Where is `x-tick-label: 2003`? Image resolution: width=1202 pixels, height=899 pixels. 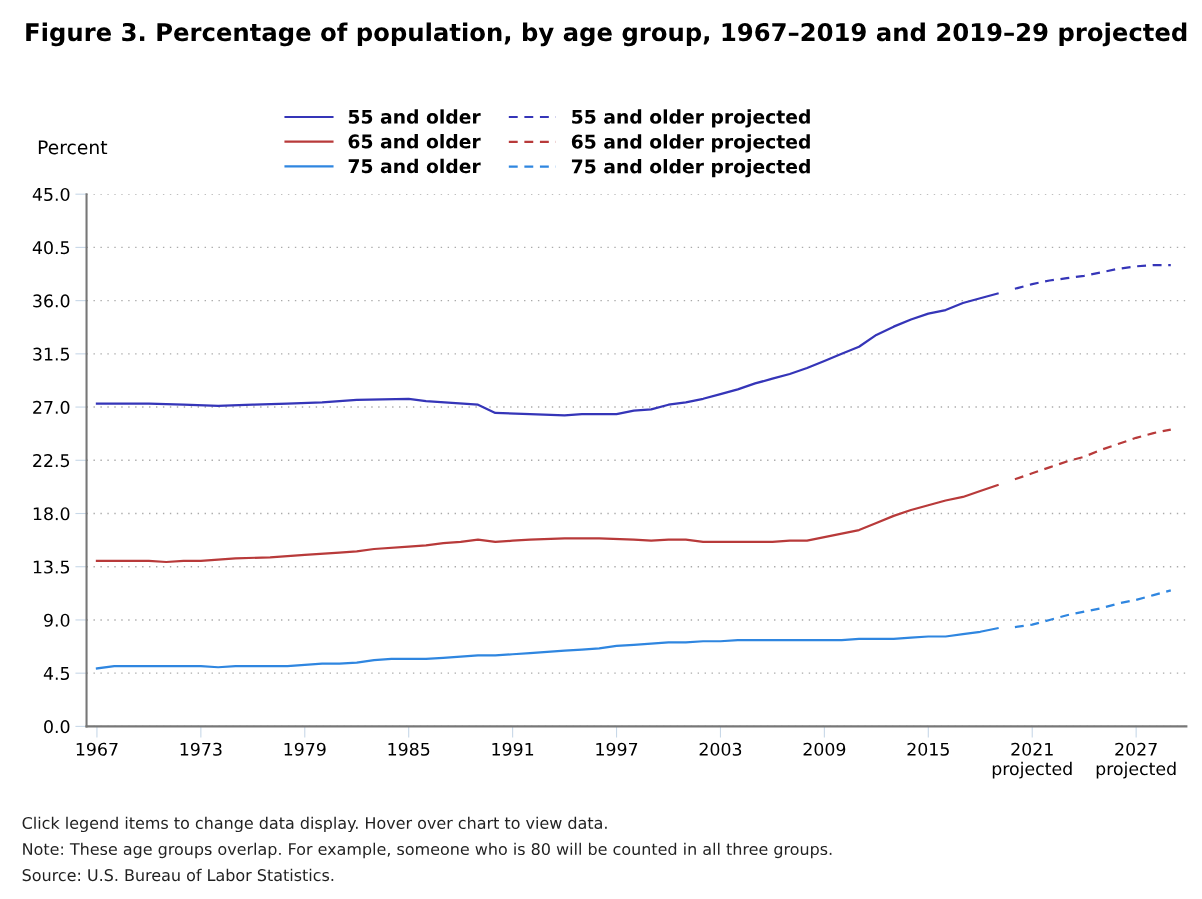
x-tick-label: 2003 is located at coordinates (720, 749).